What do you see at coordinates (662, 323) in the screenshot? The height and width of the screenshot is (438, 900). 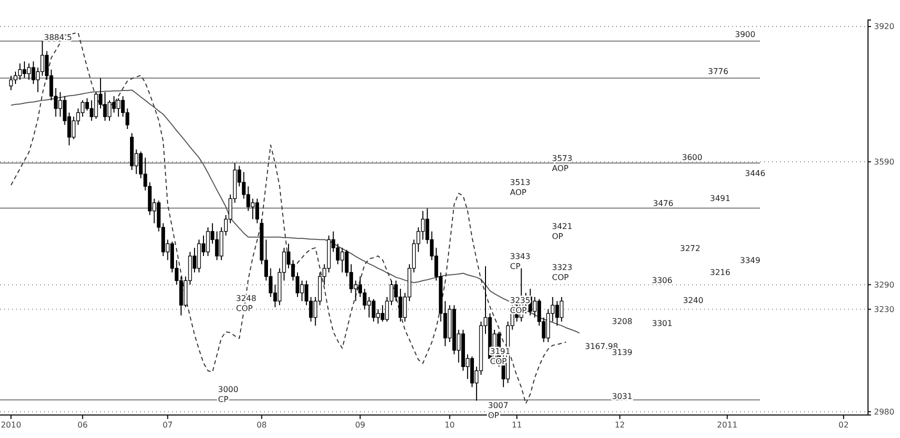 I see `annotation: 3301` at bounding box center [662, 323].